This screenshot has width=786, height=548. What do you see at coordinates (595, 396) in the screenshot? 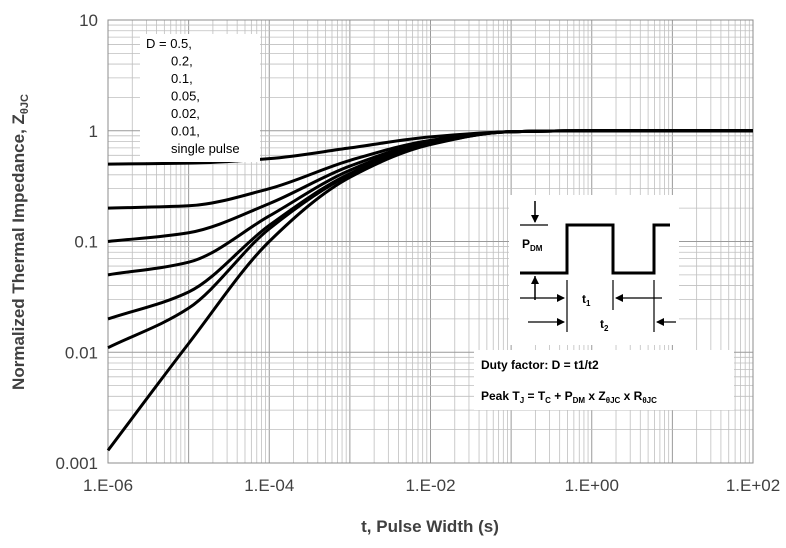
I see `formula-part: x Z` at bounding box center [595, 396].